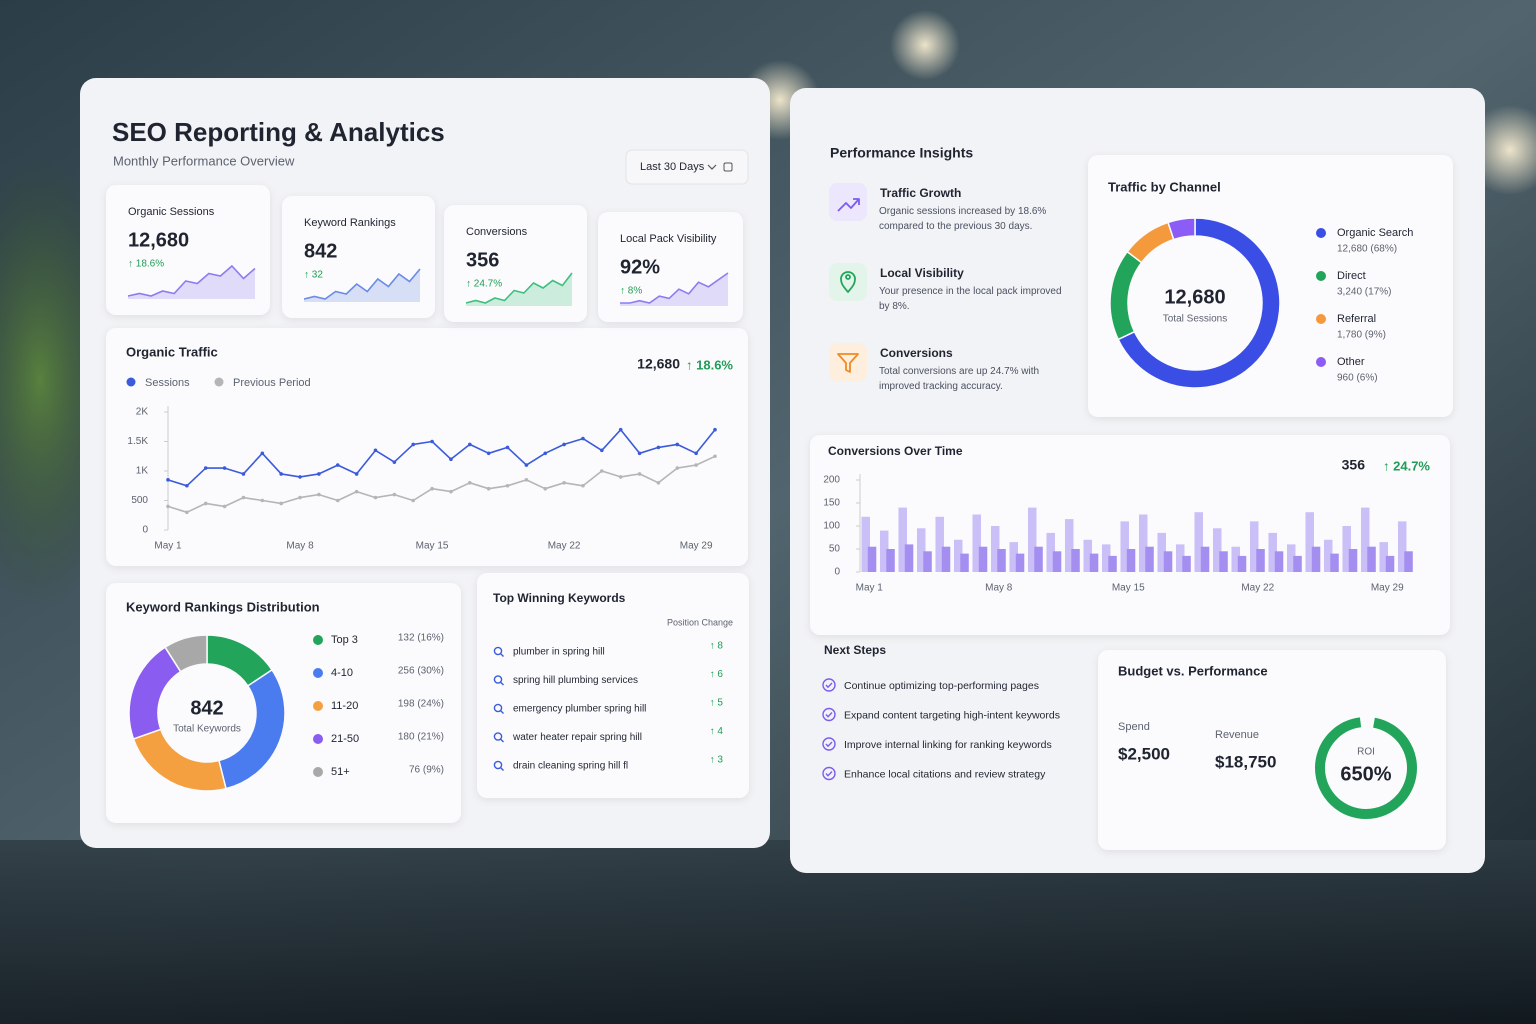 The image size is (1536, 1024). I want to click on x-tick-label: May 22, so click(564, 546).